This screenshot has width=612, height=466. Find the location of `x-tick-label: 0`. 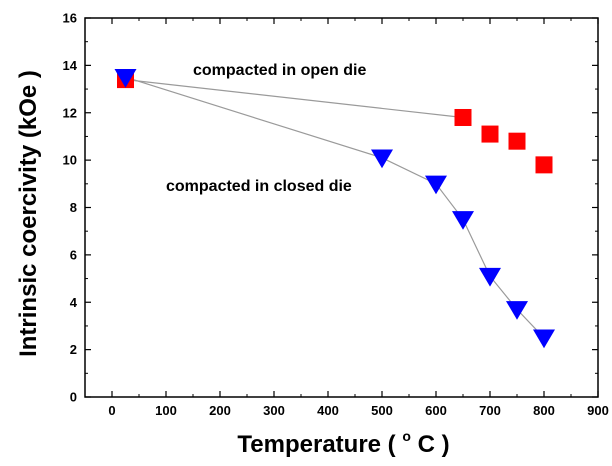

x-tick-label: 0 is located at coordinates (111, 410).